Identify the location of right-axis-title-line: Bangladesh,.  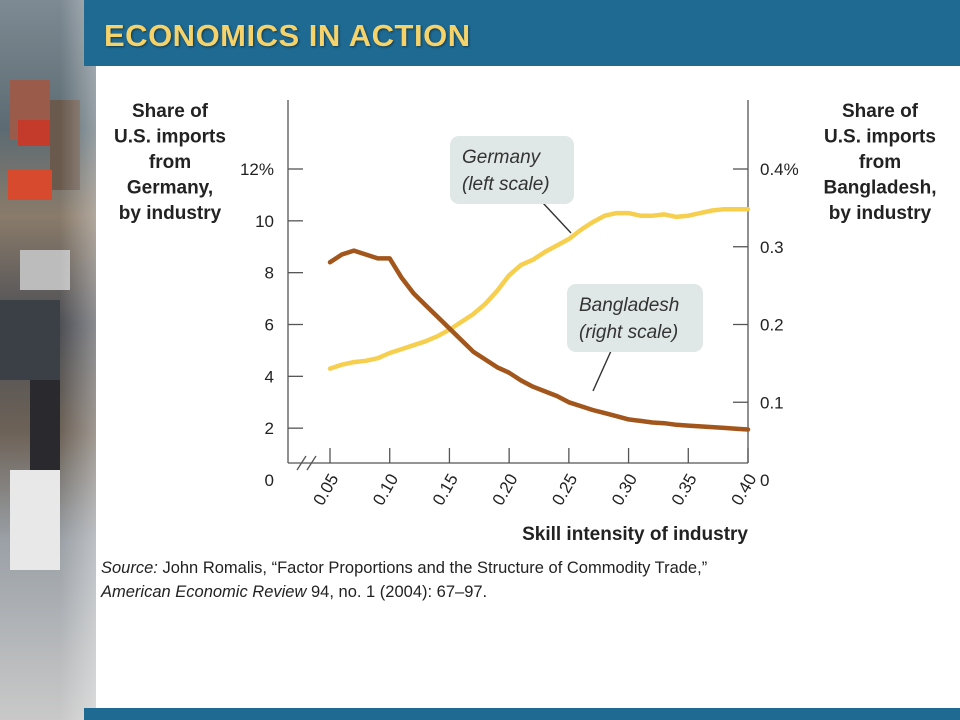
(880, 188).